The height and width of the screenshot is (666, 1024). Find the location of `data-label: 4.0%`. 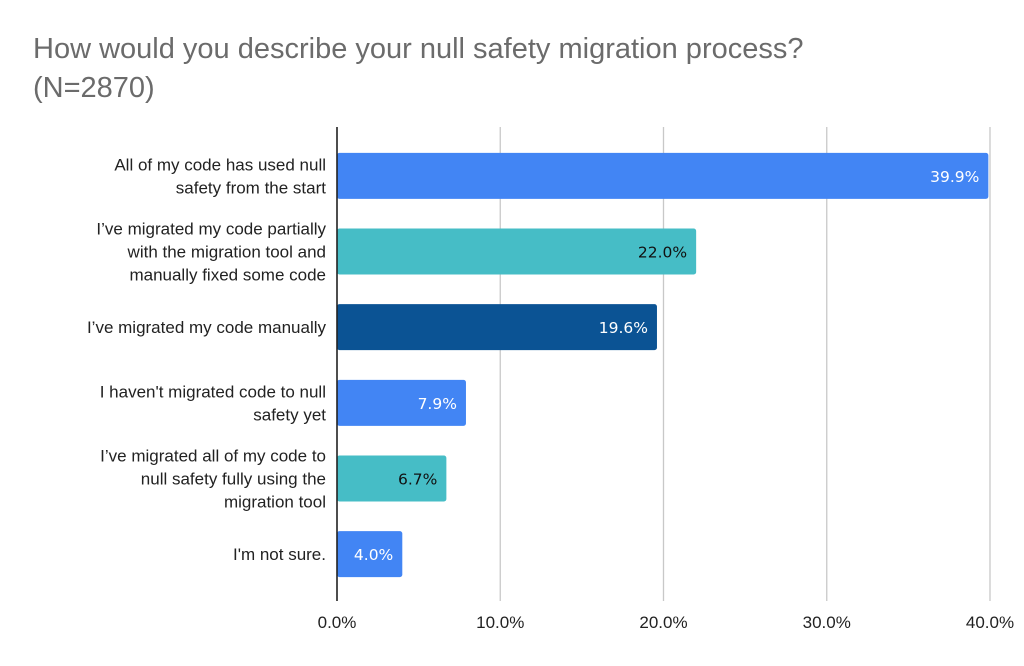

data-label: 4.0% is located at coordinates (373, 555).